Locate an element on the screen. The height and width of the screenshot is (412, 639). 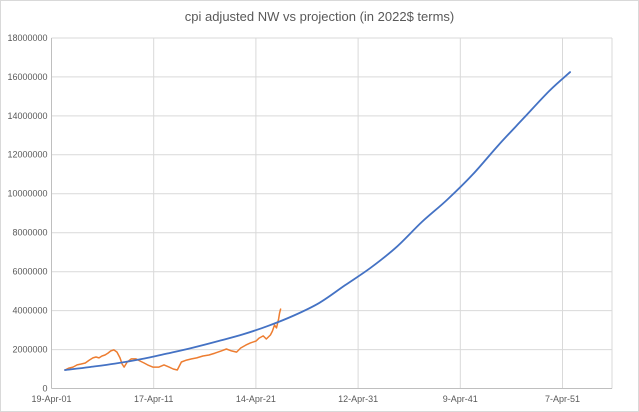
y-tick-label: 12000000 is located at coordinates (27, 155).